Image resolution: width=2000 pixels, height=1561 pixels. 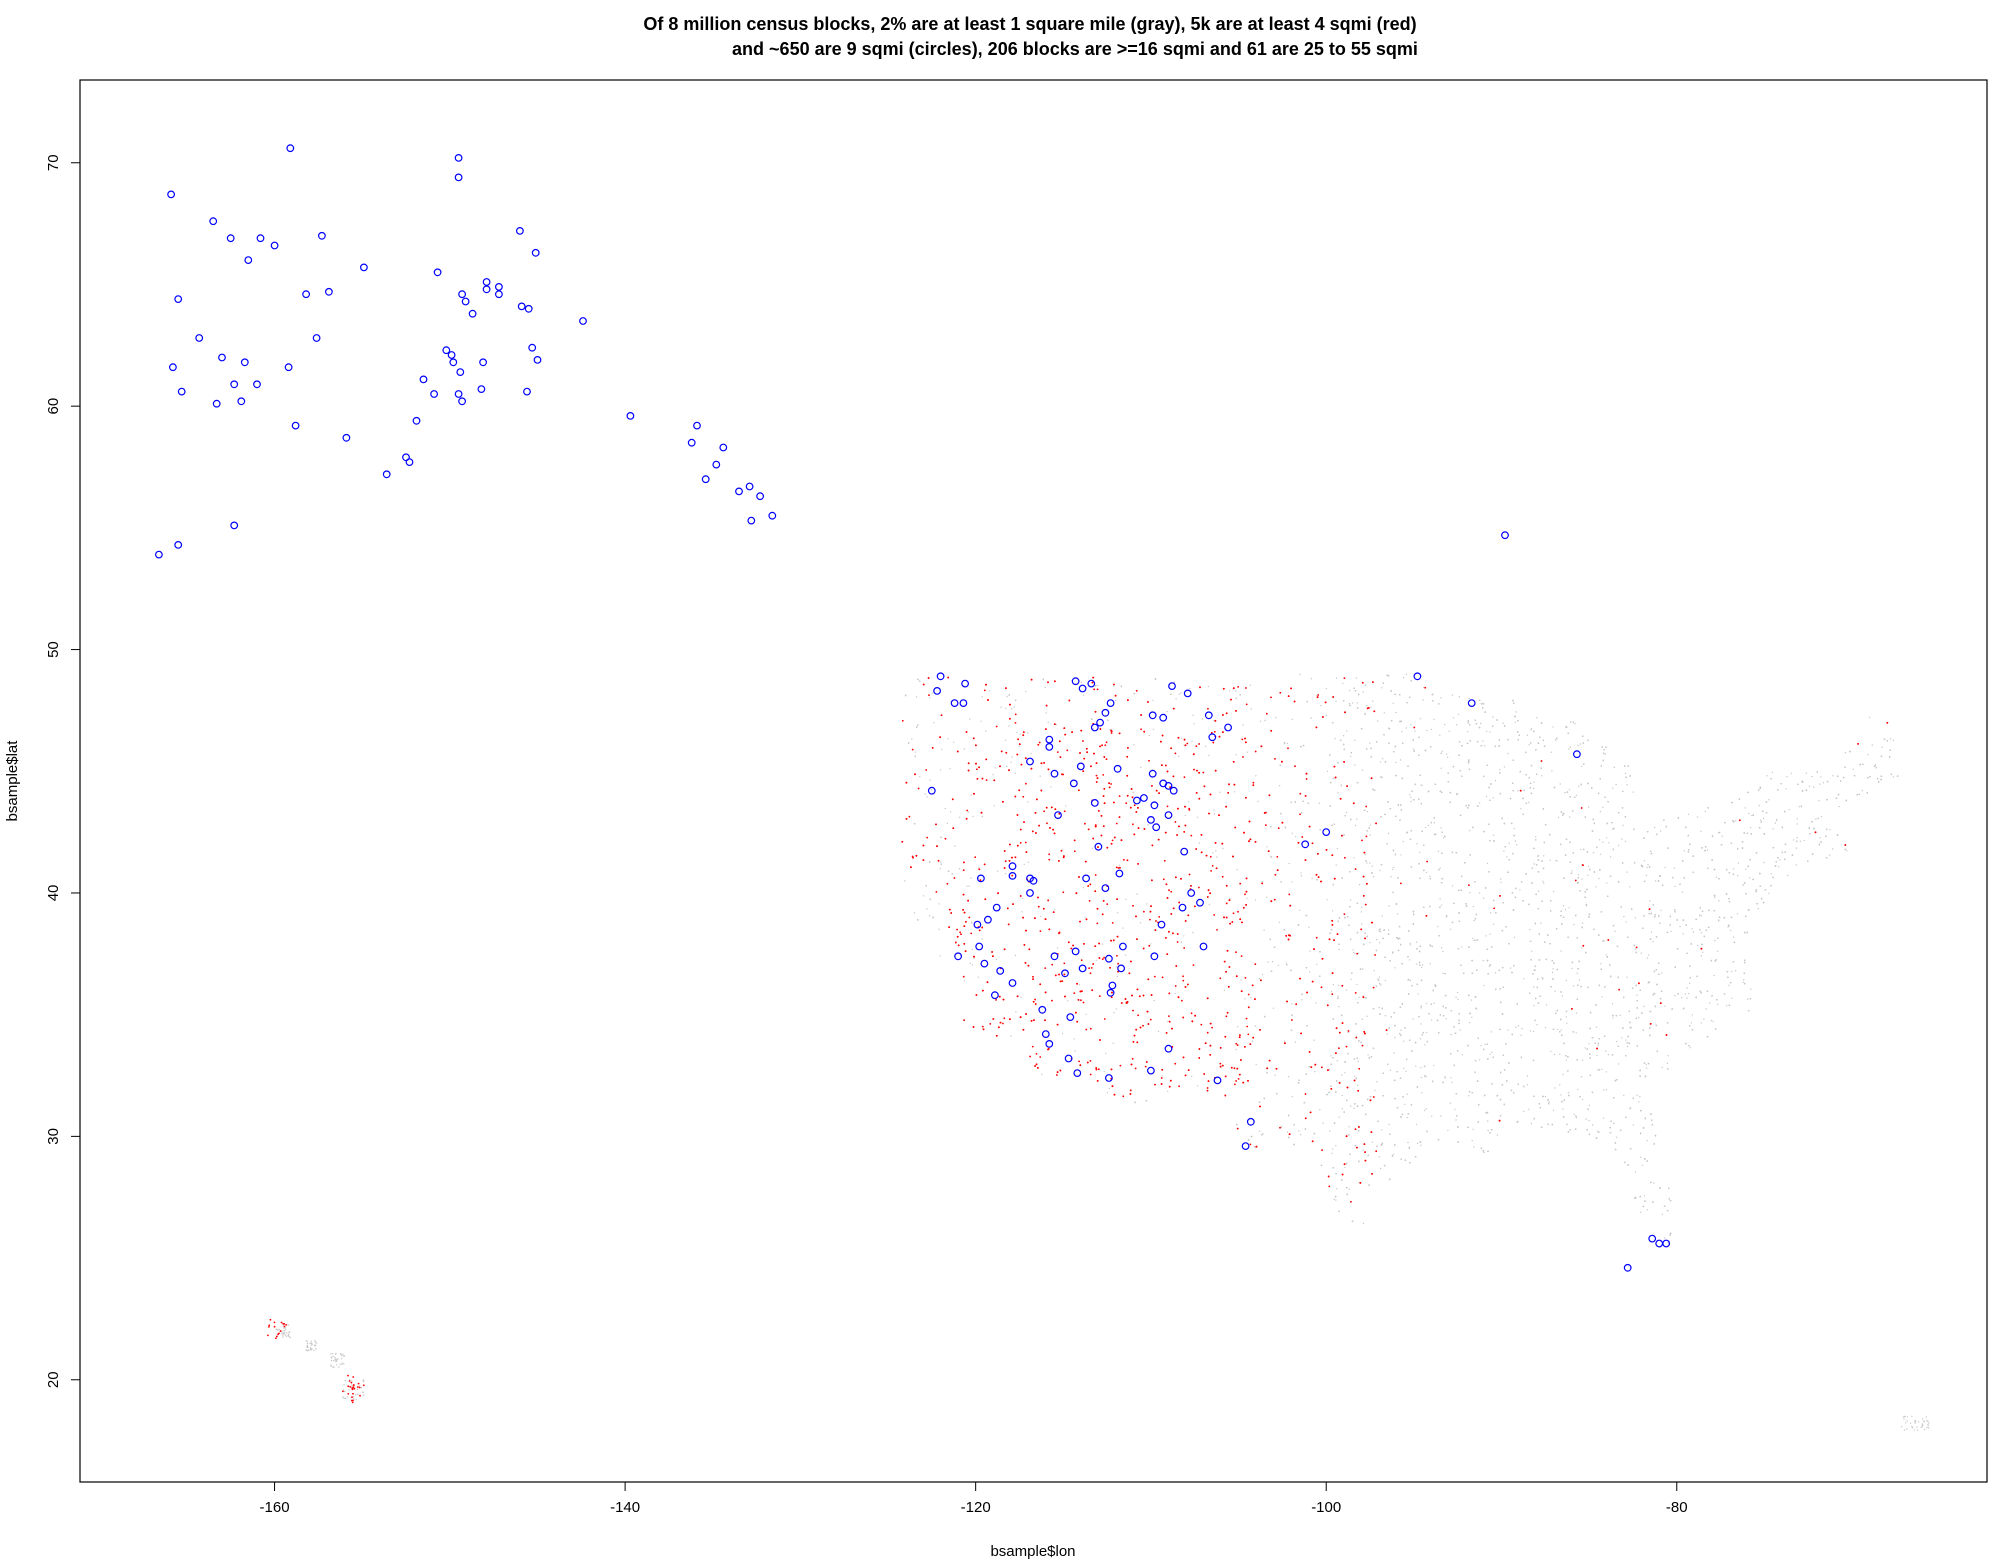 What do you see at coordinates (53, 649) in the screenshot?
I see `y-tick-label: 50` at bounding box center [53, 649].